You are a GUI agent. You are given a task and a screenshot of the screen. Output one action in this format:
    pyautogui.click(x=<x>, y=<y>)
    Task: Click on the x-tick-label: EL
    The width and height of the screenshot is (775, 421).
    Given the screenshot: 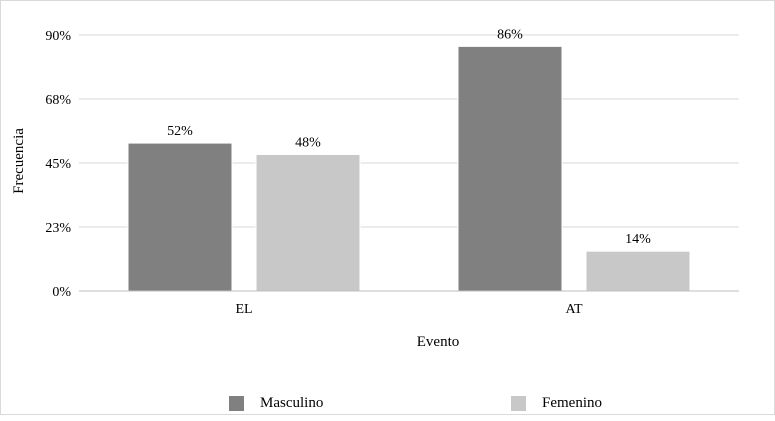 What is the action you would take?
    pyautogui.click(x=243, y=309)
    